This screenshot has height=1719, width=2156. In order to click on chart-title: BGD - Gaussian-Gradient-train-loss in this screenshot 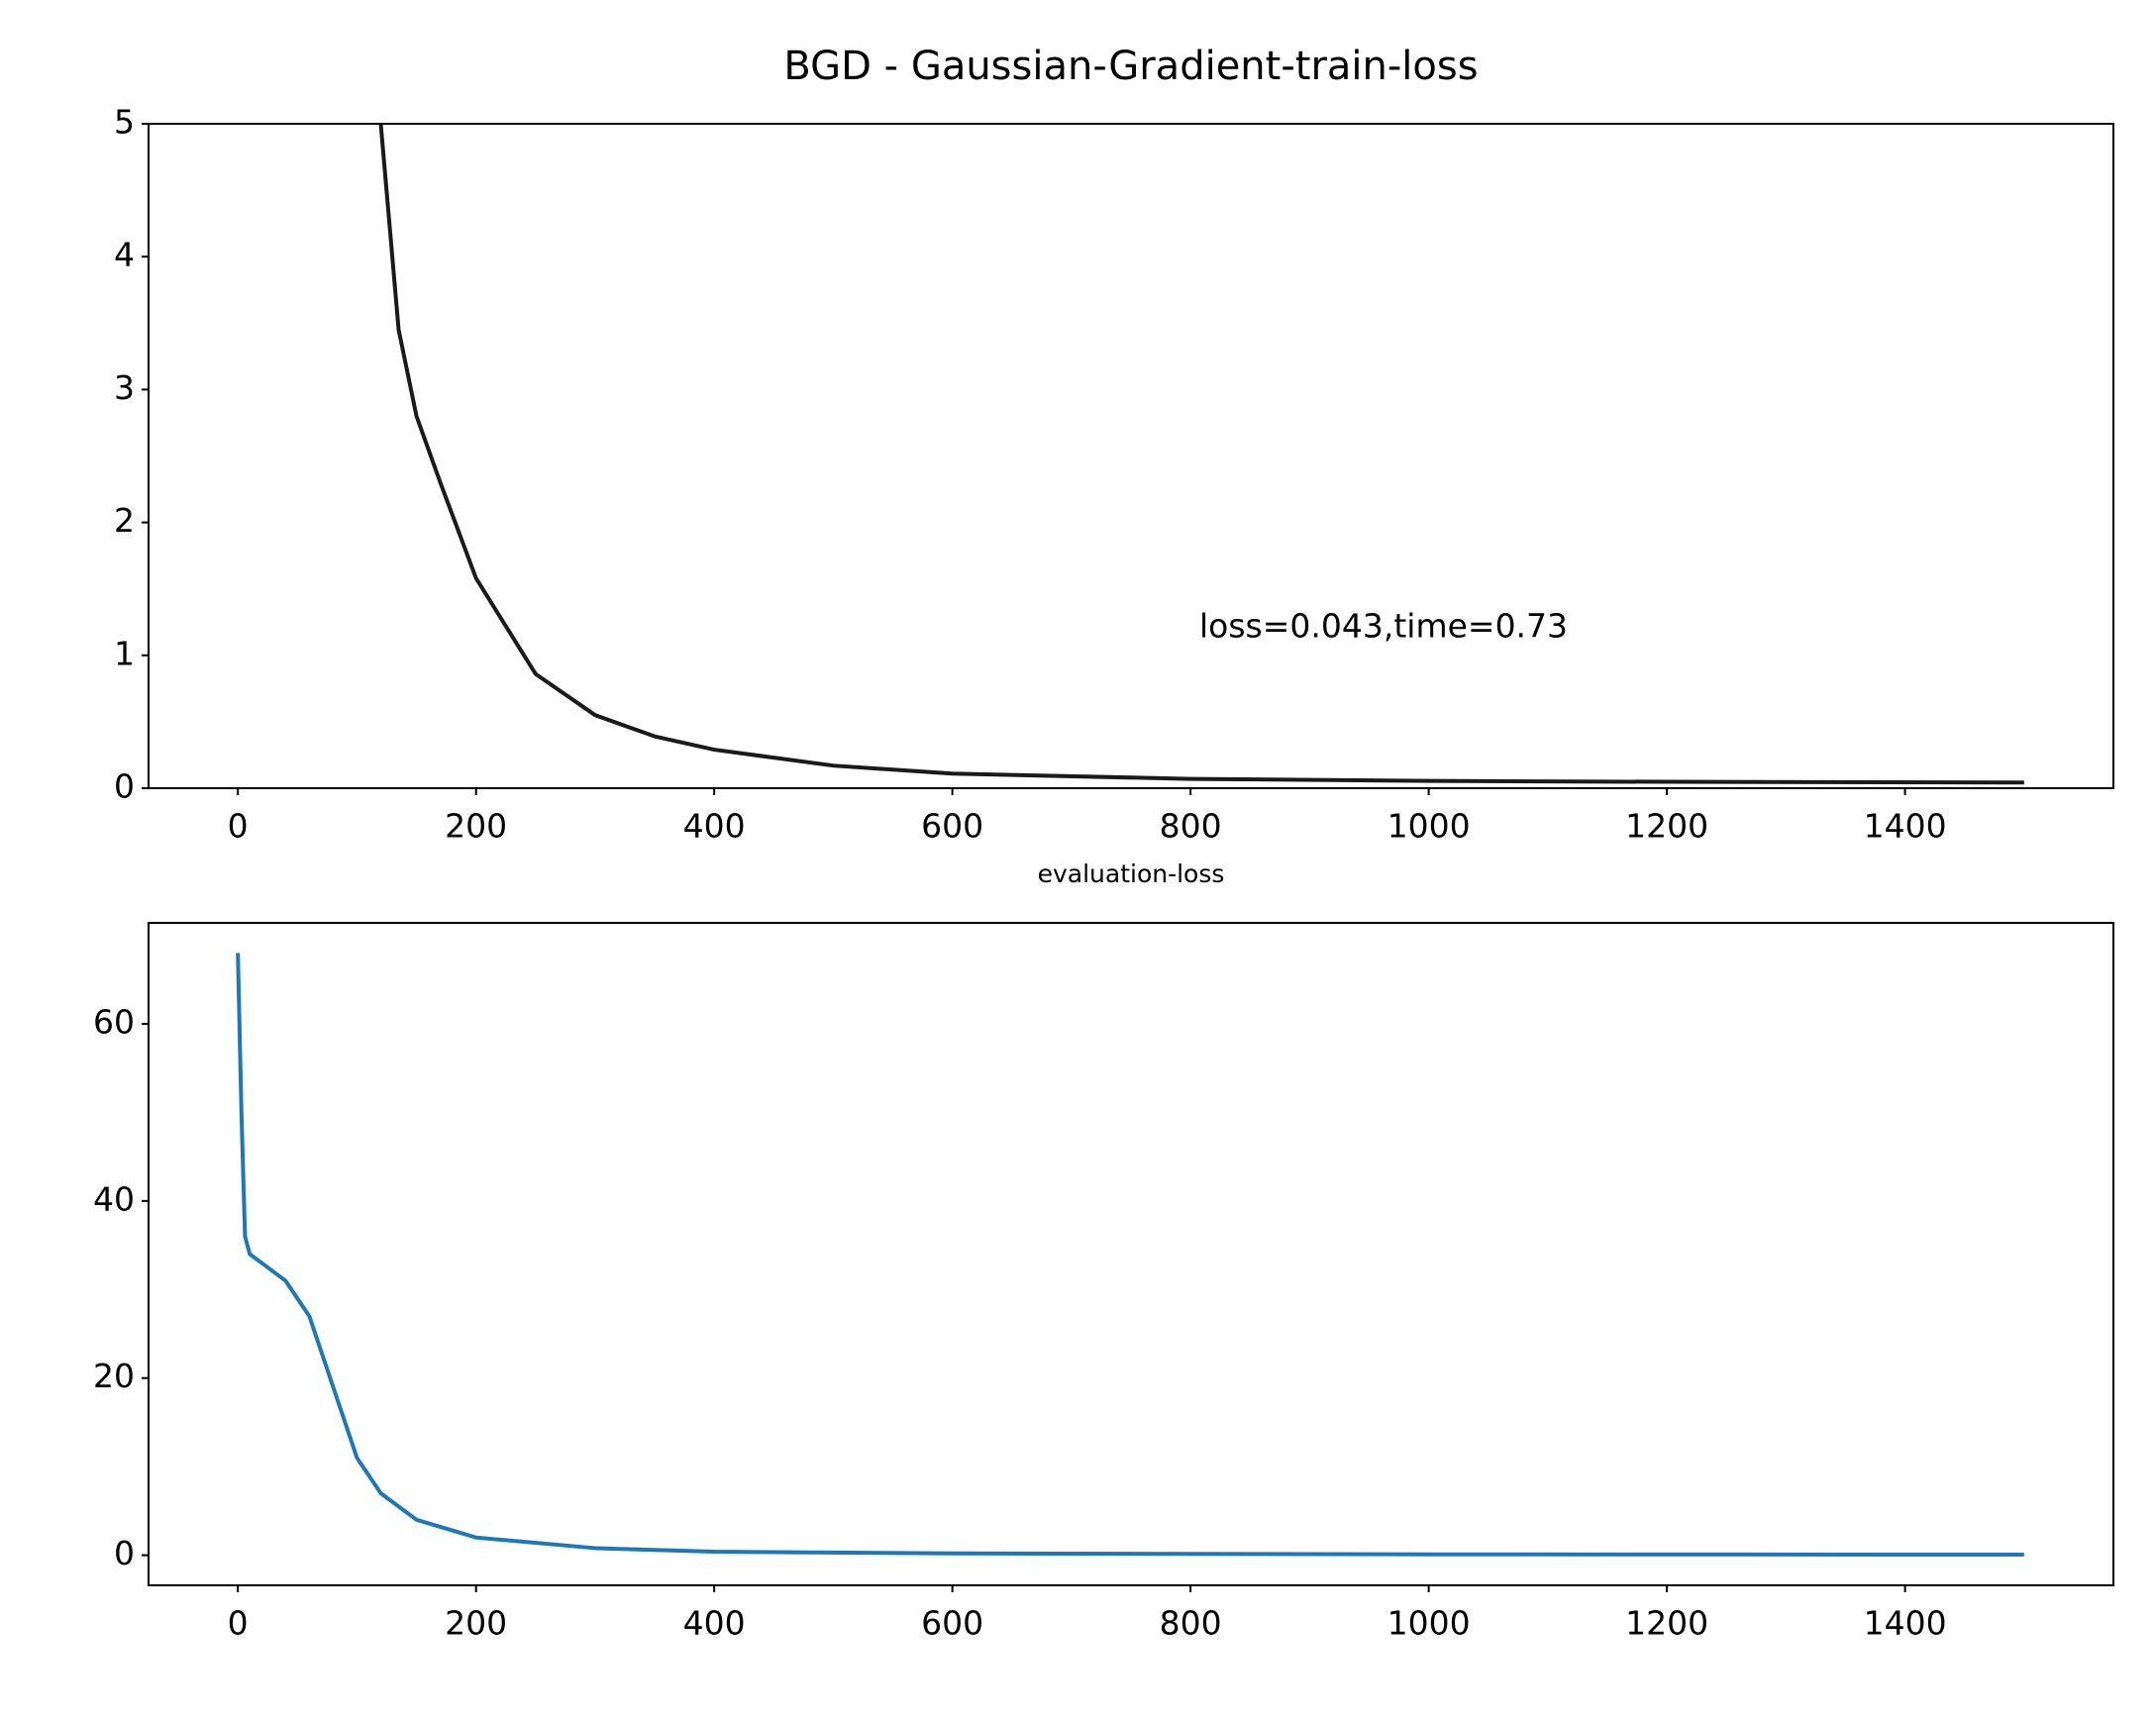, I will do `click(1130, 66)`.